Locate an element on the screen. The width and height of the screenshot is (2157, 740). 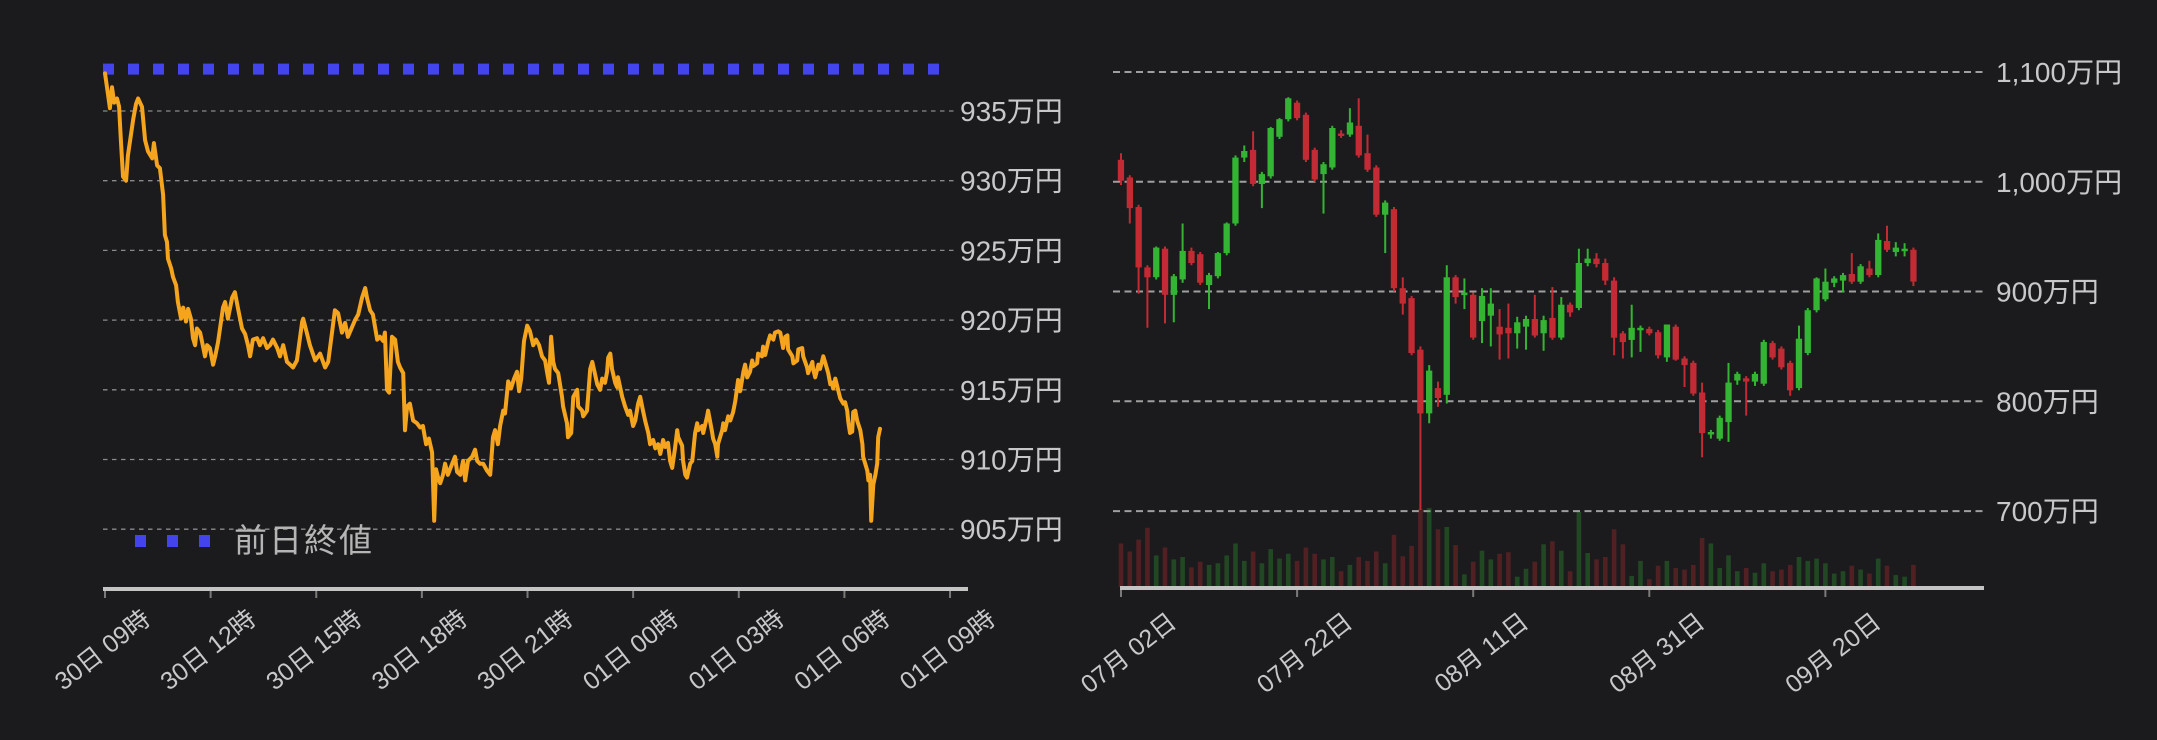
legend-prev-close-label: 前日終値 is located at coordinates (304, 540).